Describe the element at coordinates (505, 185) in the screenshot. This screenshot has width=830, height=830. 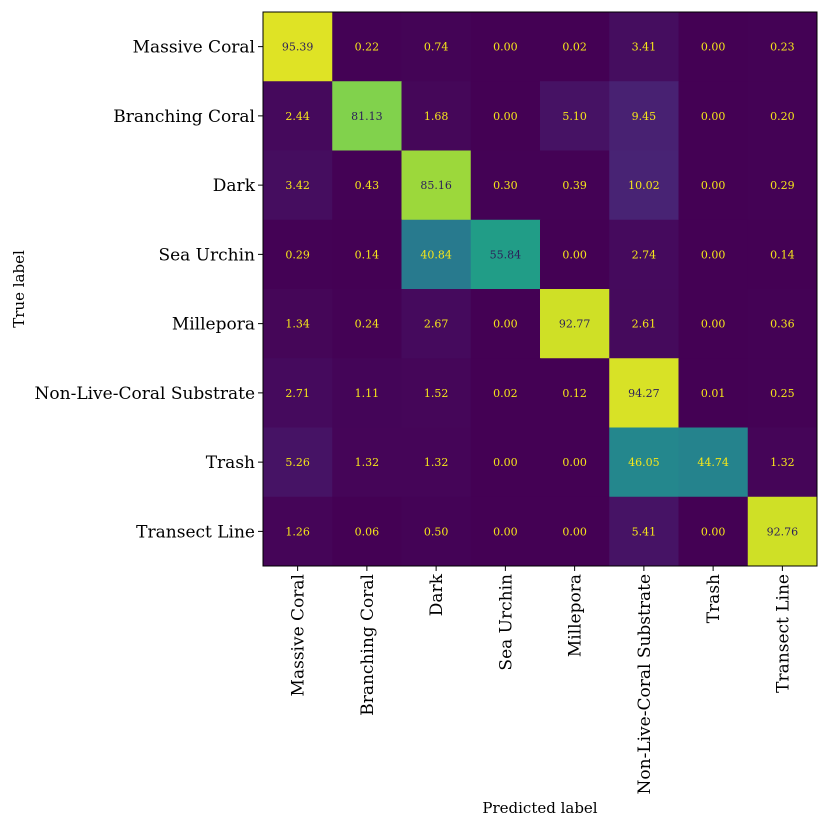
I see `heatmap-cell-dark-sea-urchin` at that location.